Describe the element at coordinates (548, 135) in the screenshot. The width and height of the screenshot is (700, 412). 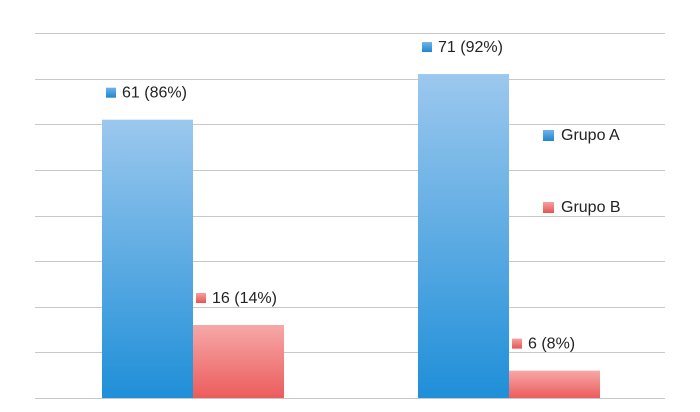
I see `legend-swatch-grupo-a` at that location.